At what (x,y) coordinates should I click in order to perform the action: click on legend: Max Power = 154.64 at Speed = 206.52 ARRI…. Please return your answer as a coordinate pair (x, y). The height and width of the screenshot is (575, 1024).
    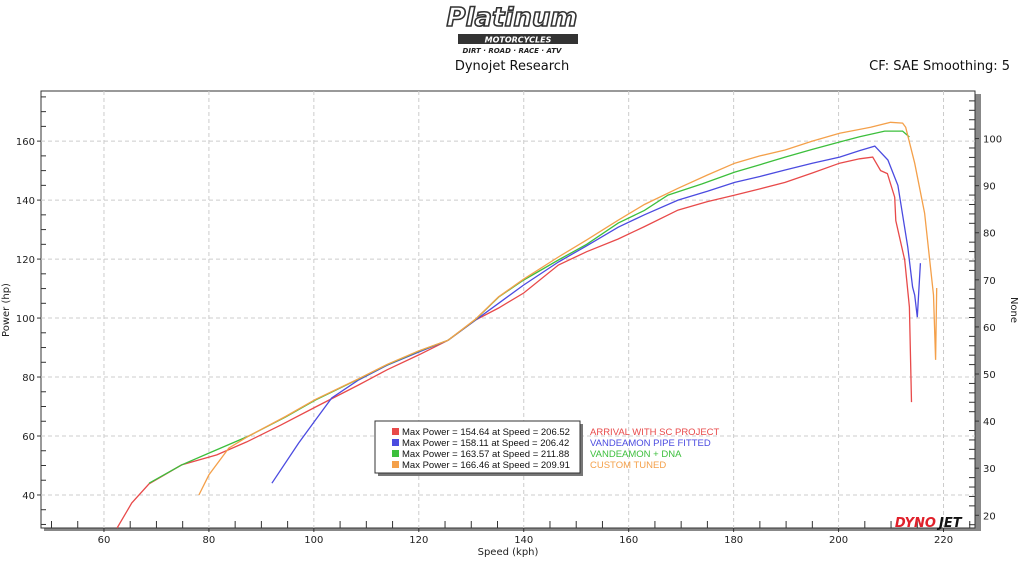
    Looking at the image, I should click on (547, 448).